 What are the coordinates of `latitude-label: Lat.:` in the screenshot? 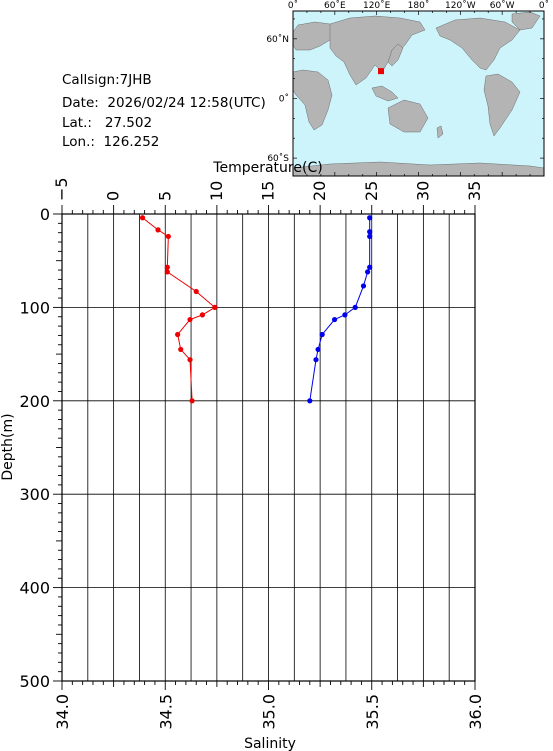 It's located at (77, 123).